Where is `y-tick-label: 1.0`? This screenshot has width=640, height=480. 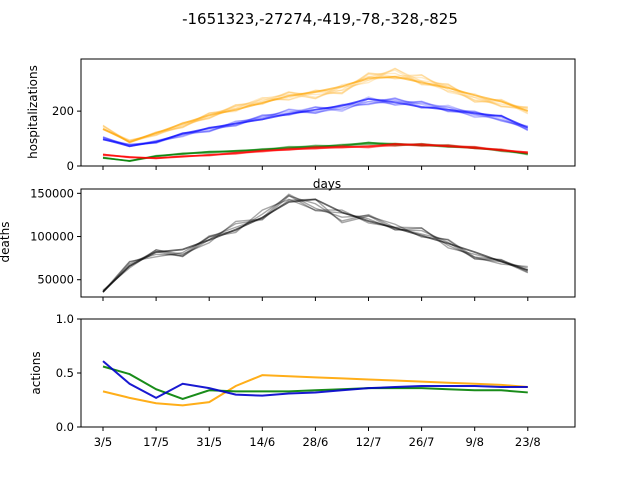 y-tick-label: 1.0 is located at coordinates (65, 319).